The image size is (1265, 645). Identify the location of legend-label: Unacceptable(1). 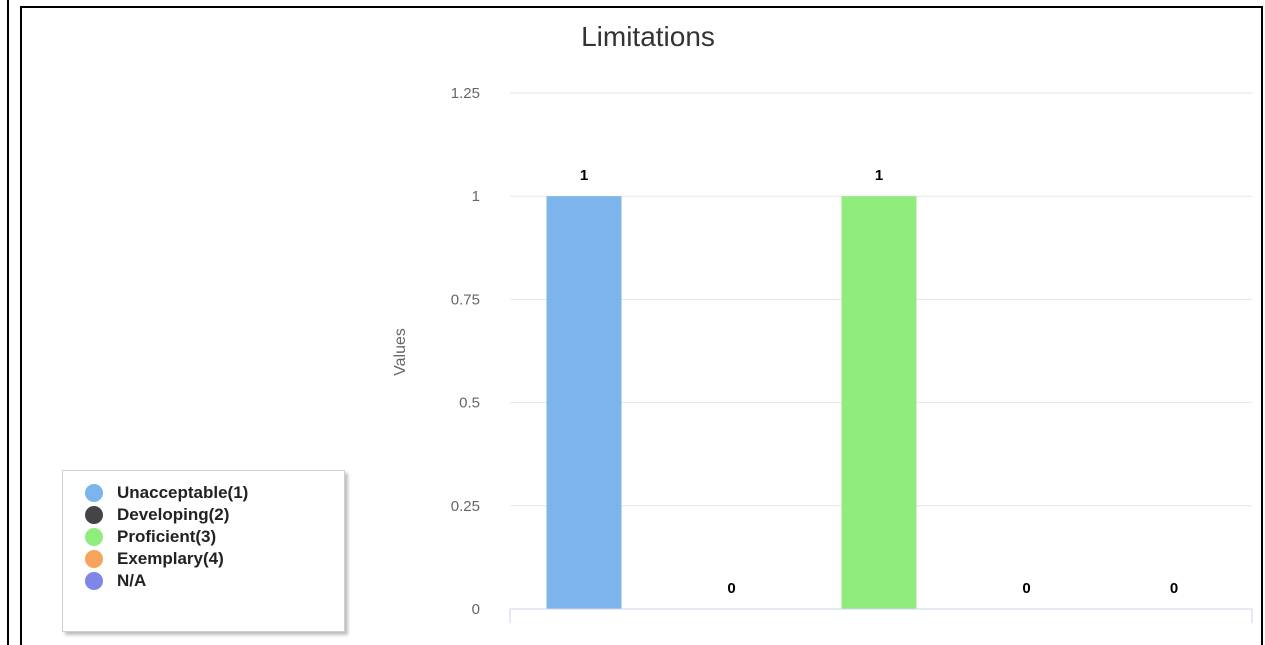
(183, 492).